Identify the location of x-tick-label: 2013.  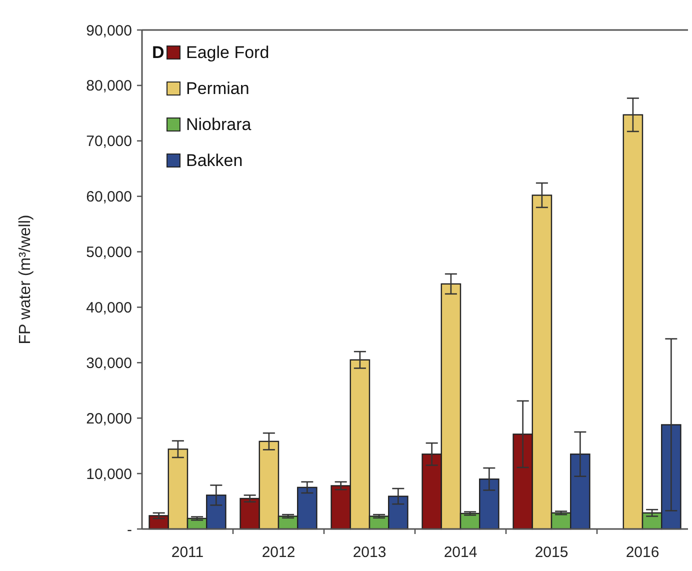
(369, 552).